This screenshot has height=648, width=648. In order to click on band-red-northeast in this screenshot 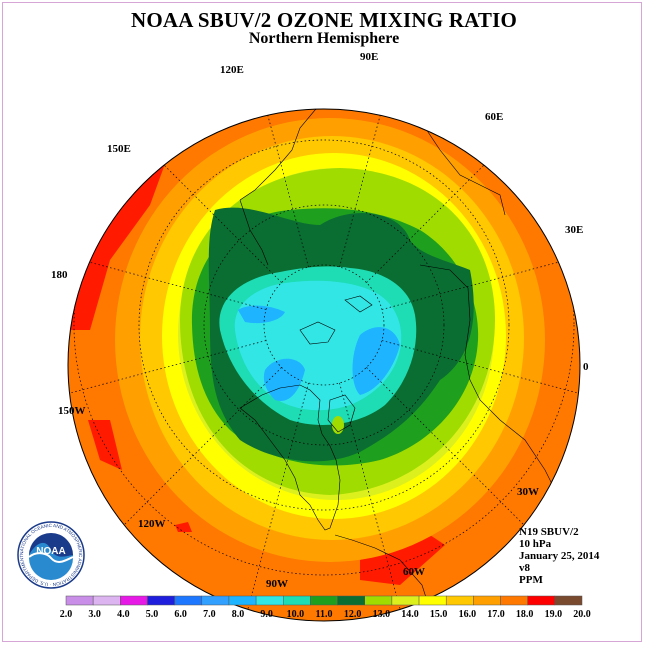, I will do `click(480, 124)`.